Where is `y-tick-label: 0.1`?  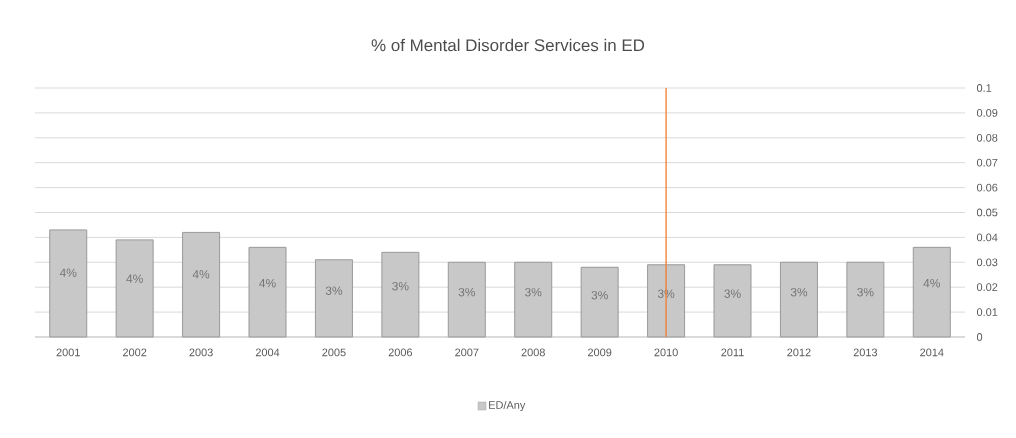
y-tick-label: 0.1 is located at coordinates (984, 88).